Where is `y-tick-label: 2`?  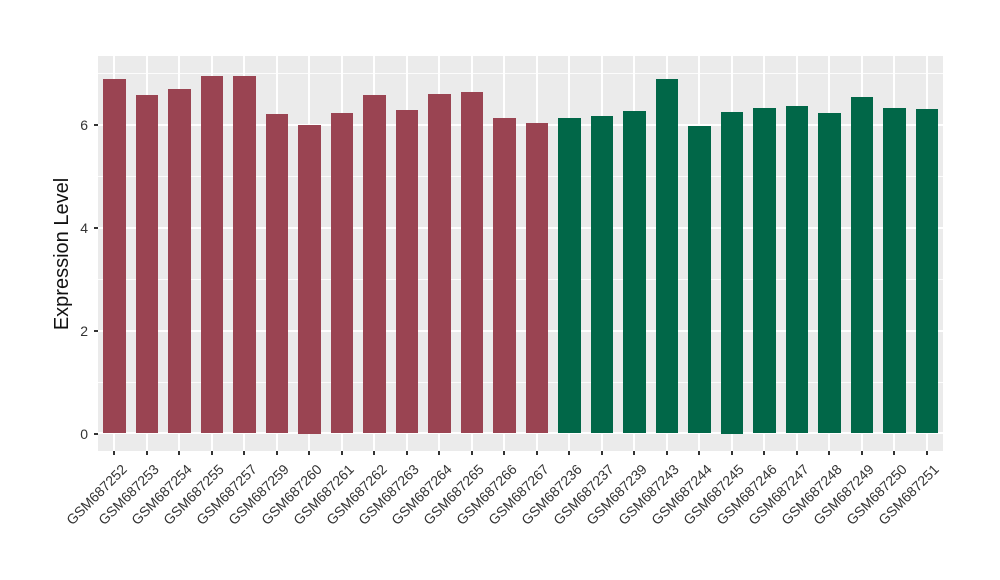
y-tick-label: 2 is located at coordinates (84, 330).